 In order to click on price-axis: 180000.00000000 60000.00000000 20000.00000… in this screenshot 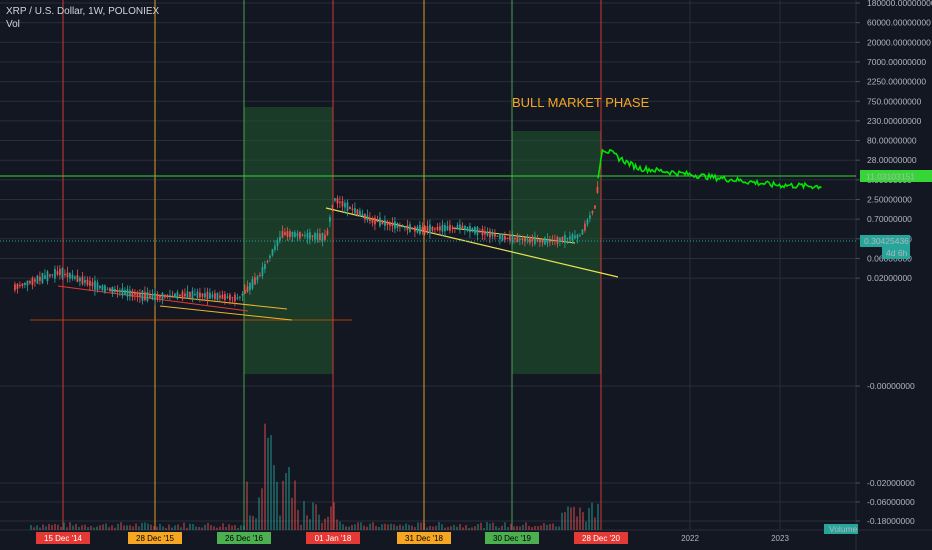, I will do `click(878, 267)`.